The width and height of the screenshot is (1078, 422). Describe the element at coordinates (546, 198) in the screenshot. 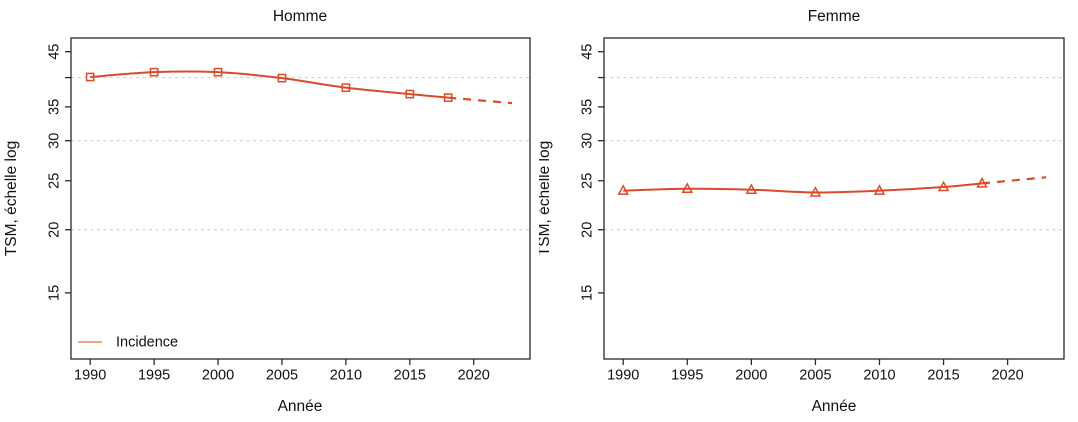

I see `y-axis-label-femme: TSM, échelle log` at that location.